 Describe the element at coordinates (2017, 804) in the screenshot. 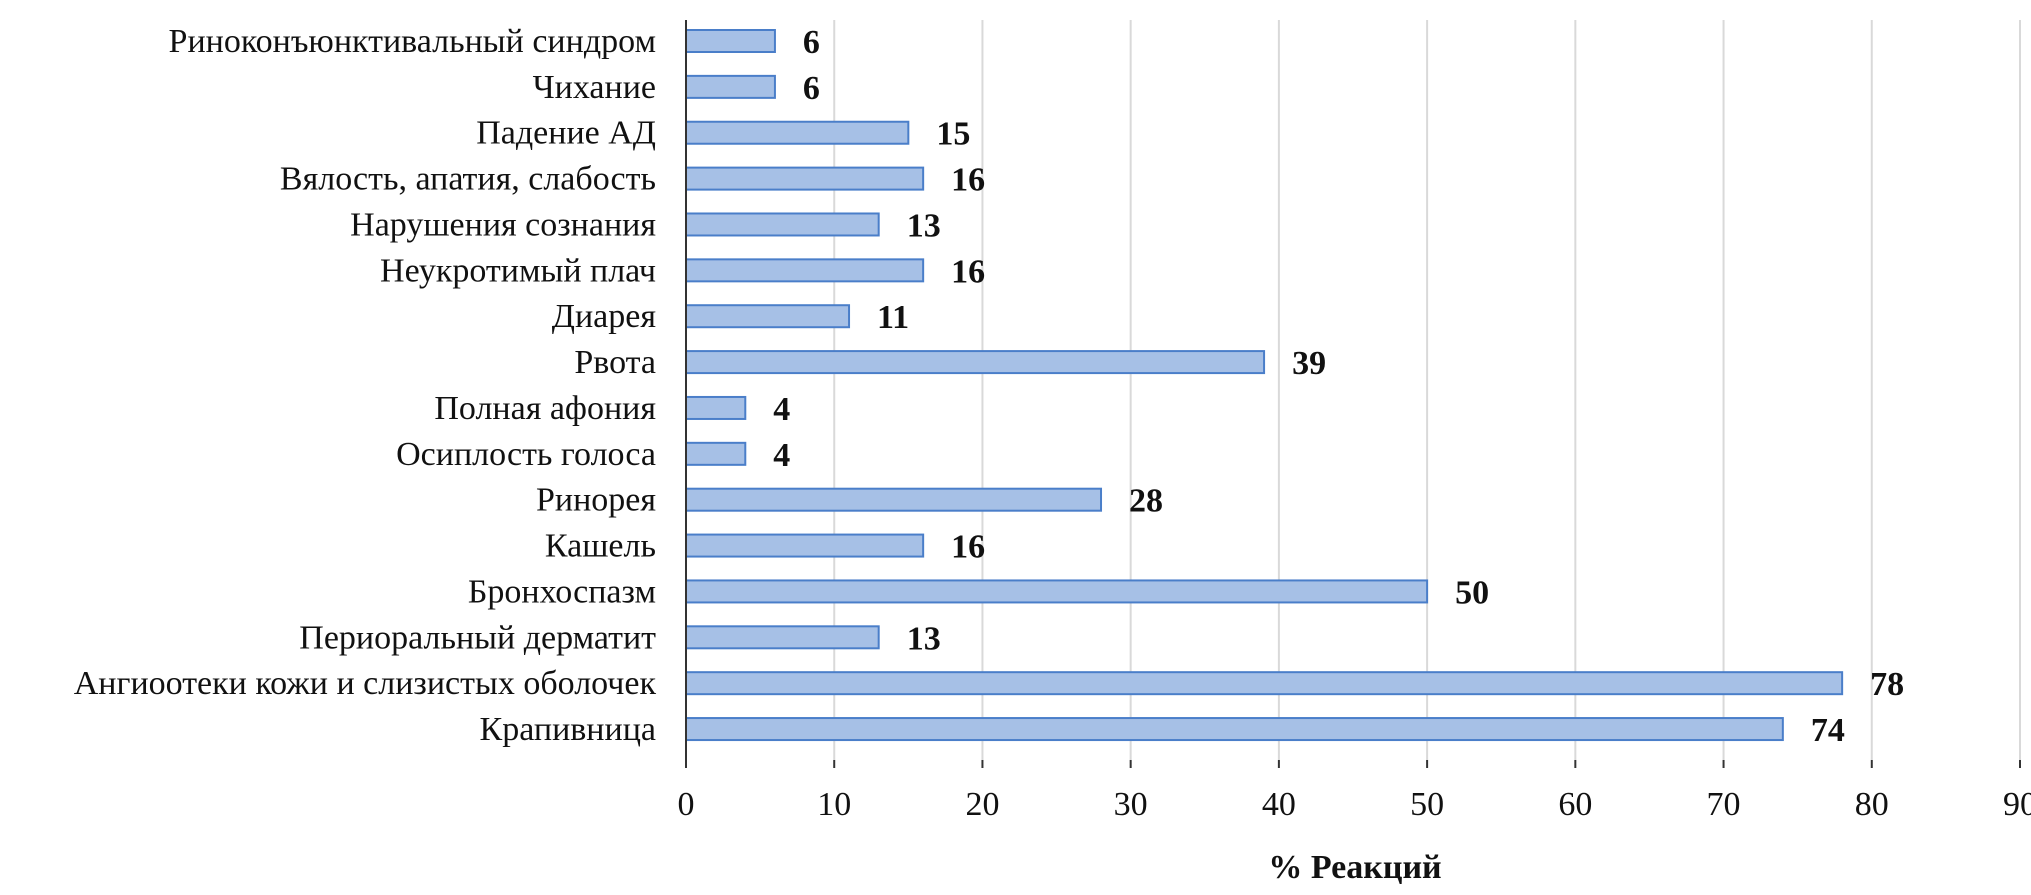

I see `x-tick-label: 90` at that location.